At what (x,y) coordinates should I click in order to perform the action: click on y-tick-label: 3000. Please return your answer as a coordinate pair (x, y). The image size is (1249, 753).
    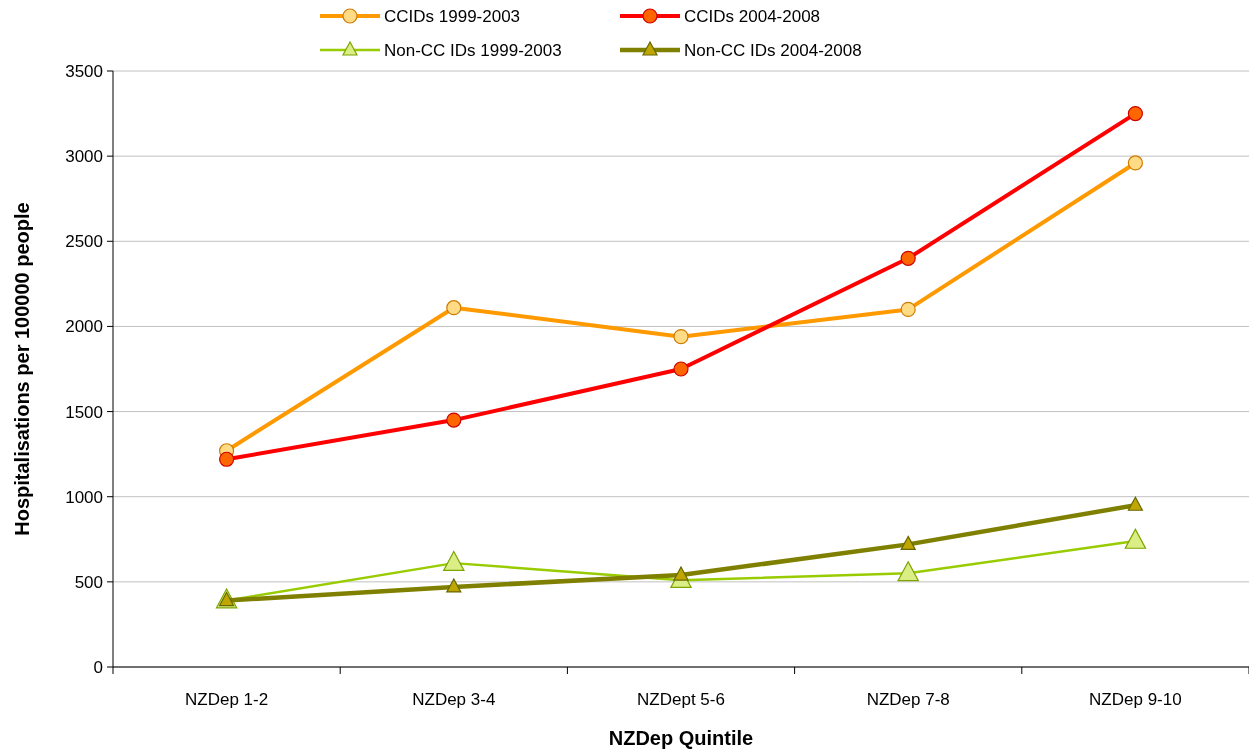
    Looking at the image, I should click on (84, 157).